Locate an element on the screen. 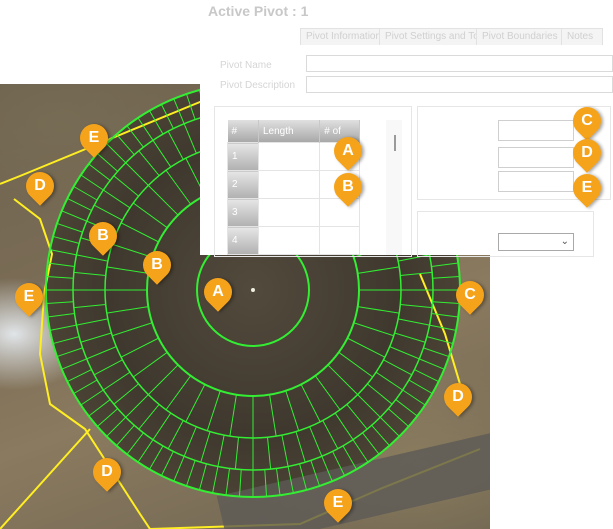  dialog-title: Active Pivot : 1 is located at coordinates (258, 11).